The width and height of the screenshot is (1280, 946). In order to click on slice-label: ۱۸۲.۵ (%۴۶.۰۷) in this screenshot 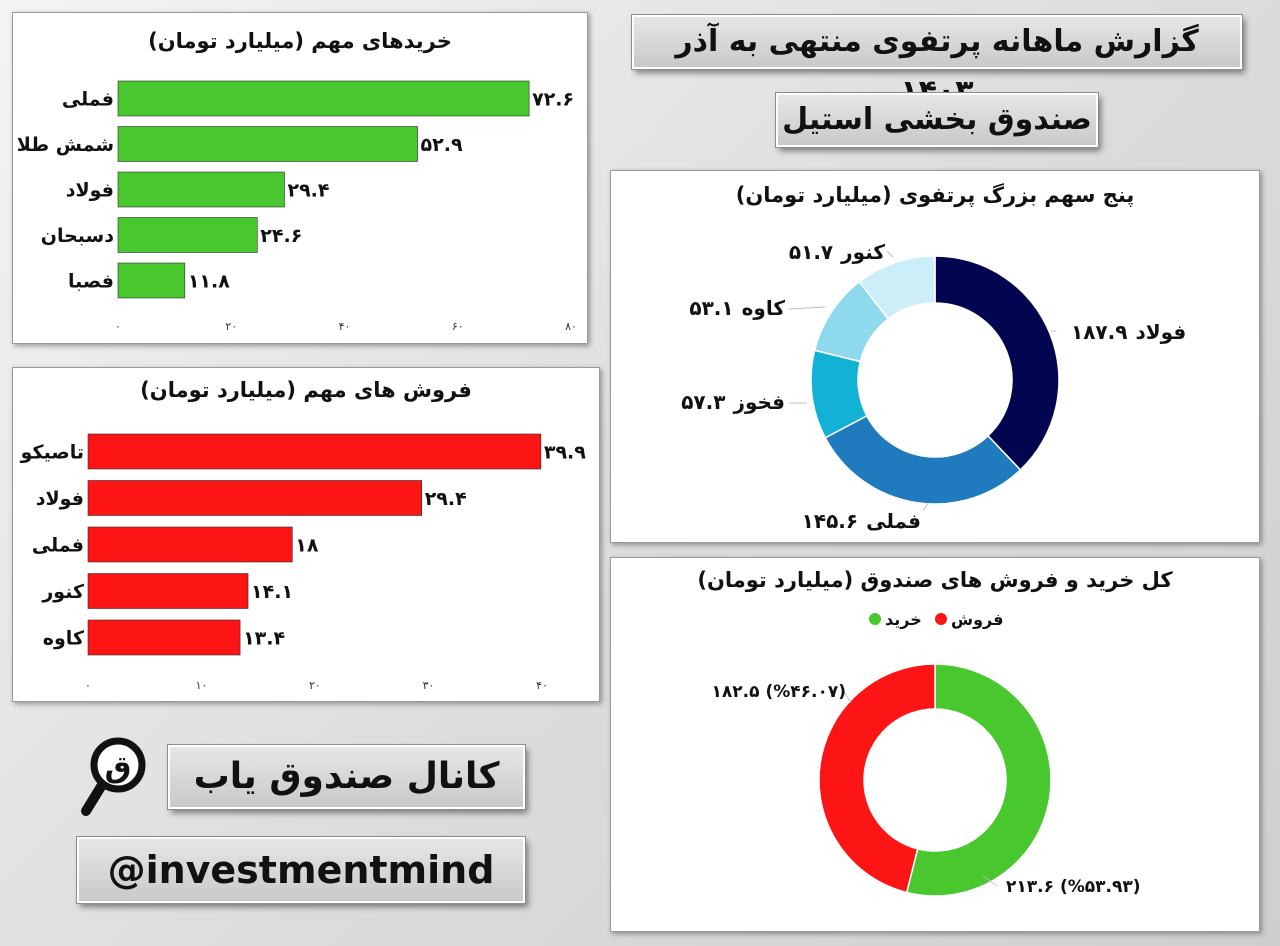, I will do `click(778, 692)`.